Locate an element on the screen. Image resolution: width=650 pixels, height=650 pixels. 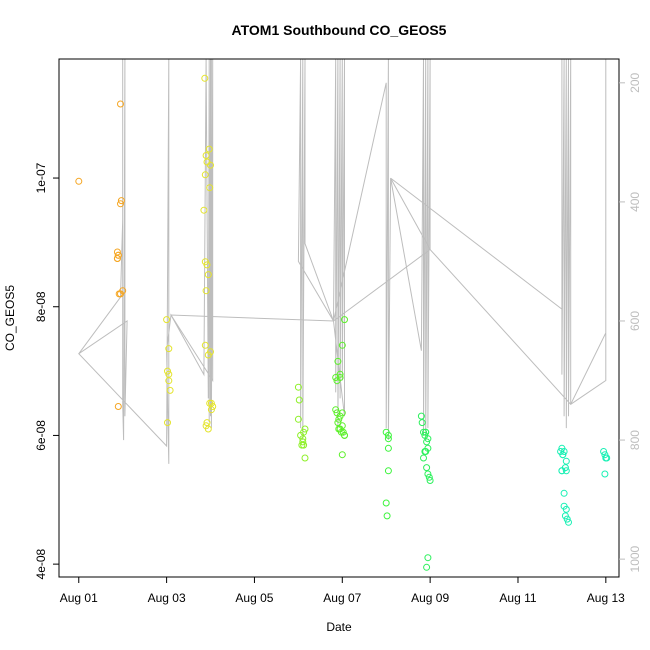
y2-axis-pressure: 200 400 600 800 1000 is located at coordinates (630, 322).